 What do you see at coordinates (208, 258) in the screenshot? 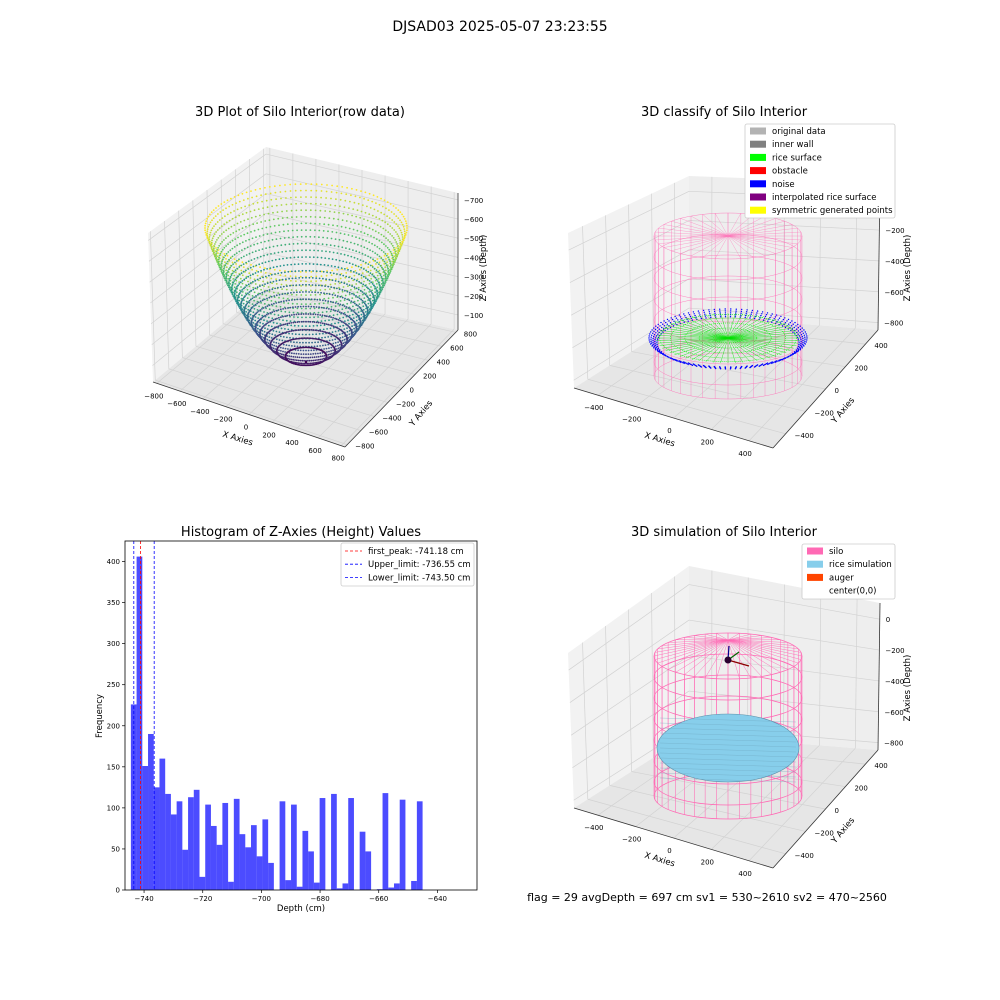
I see `p1-grid-line` at bounding box center [208, 258].